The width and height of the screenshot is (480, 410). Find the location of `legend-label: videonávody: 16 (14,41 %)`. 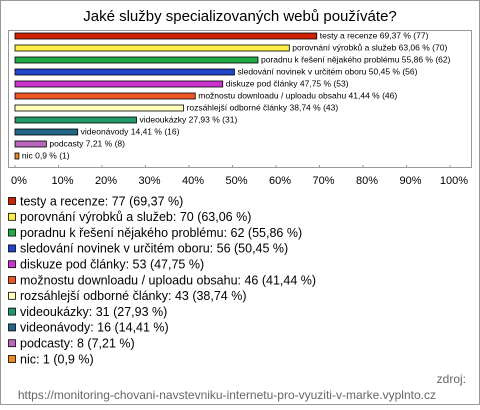

legend-label: videonávody: 16 (14,41 %) is located at coordinates (94, 328).